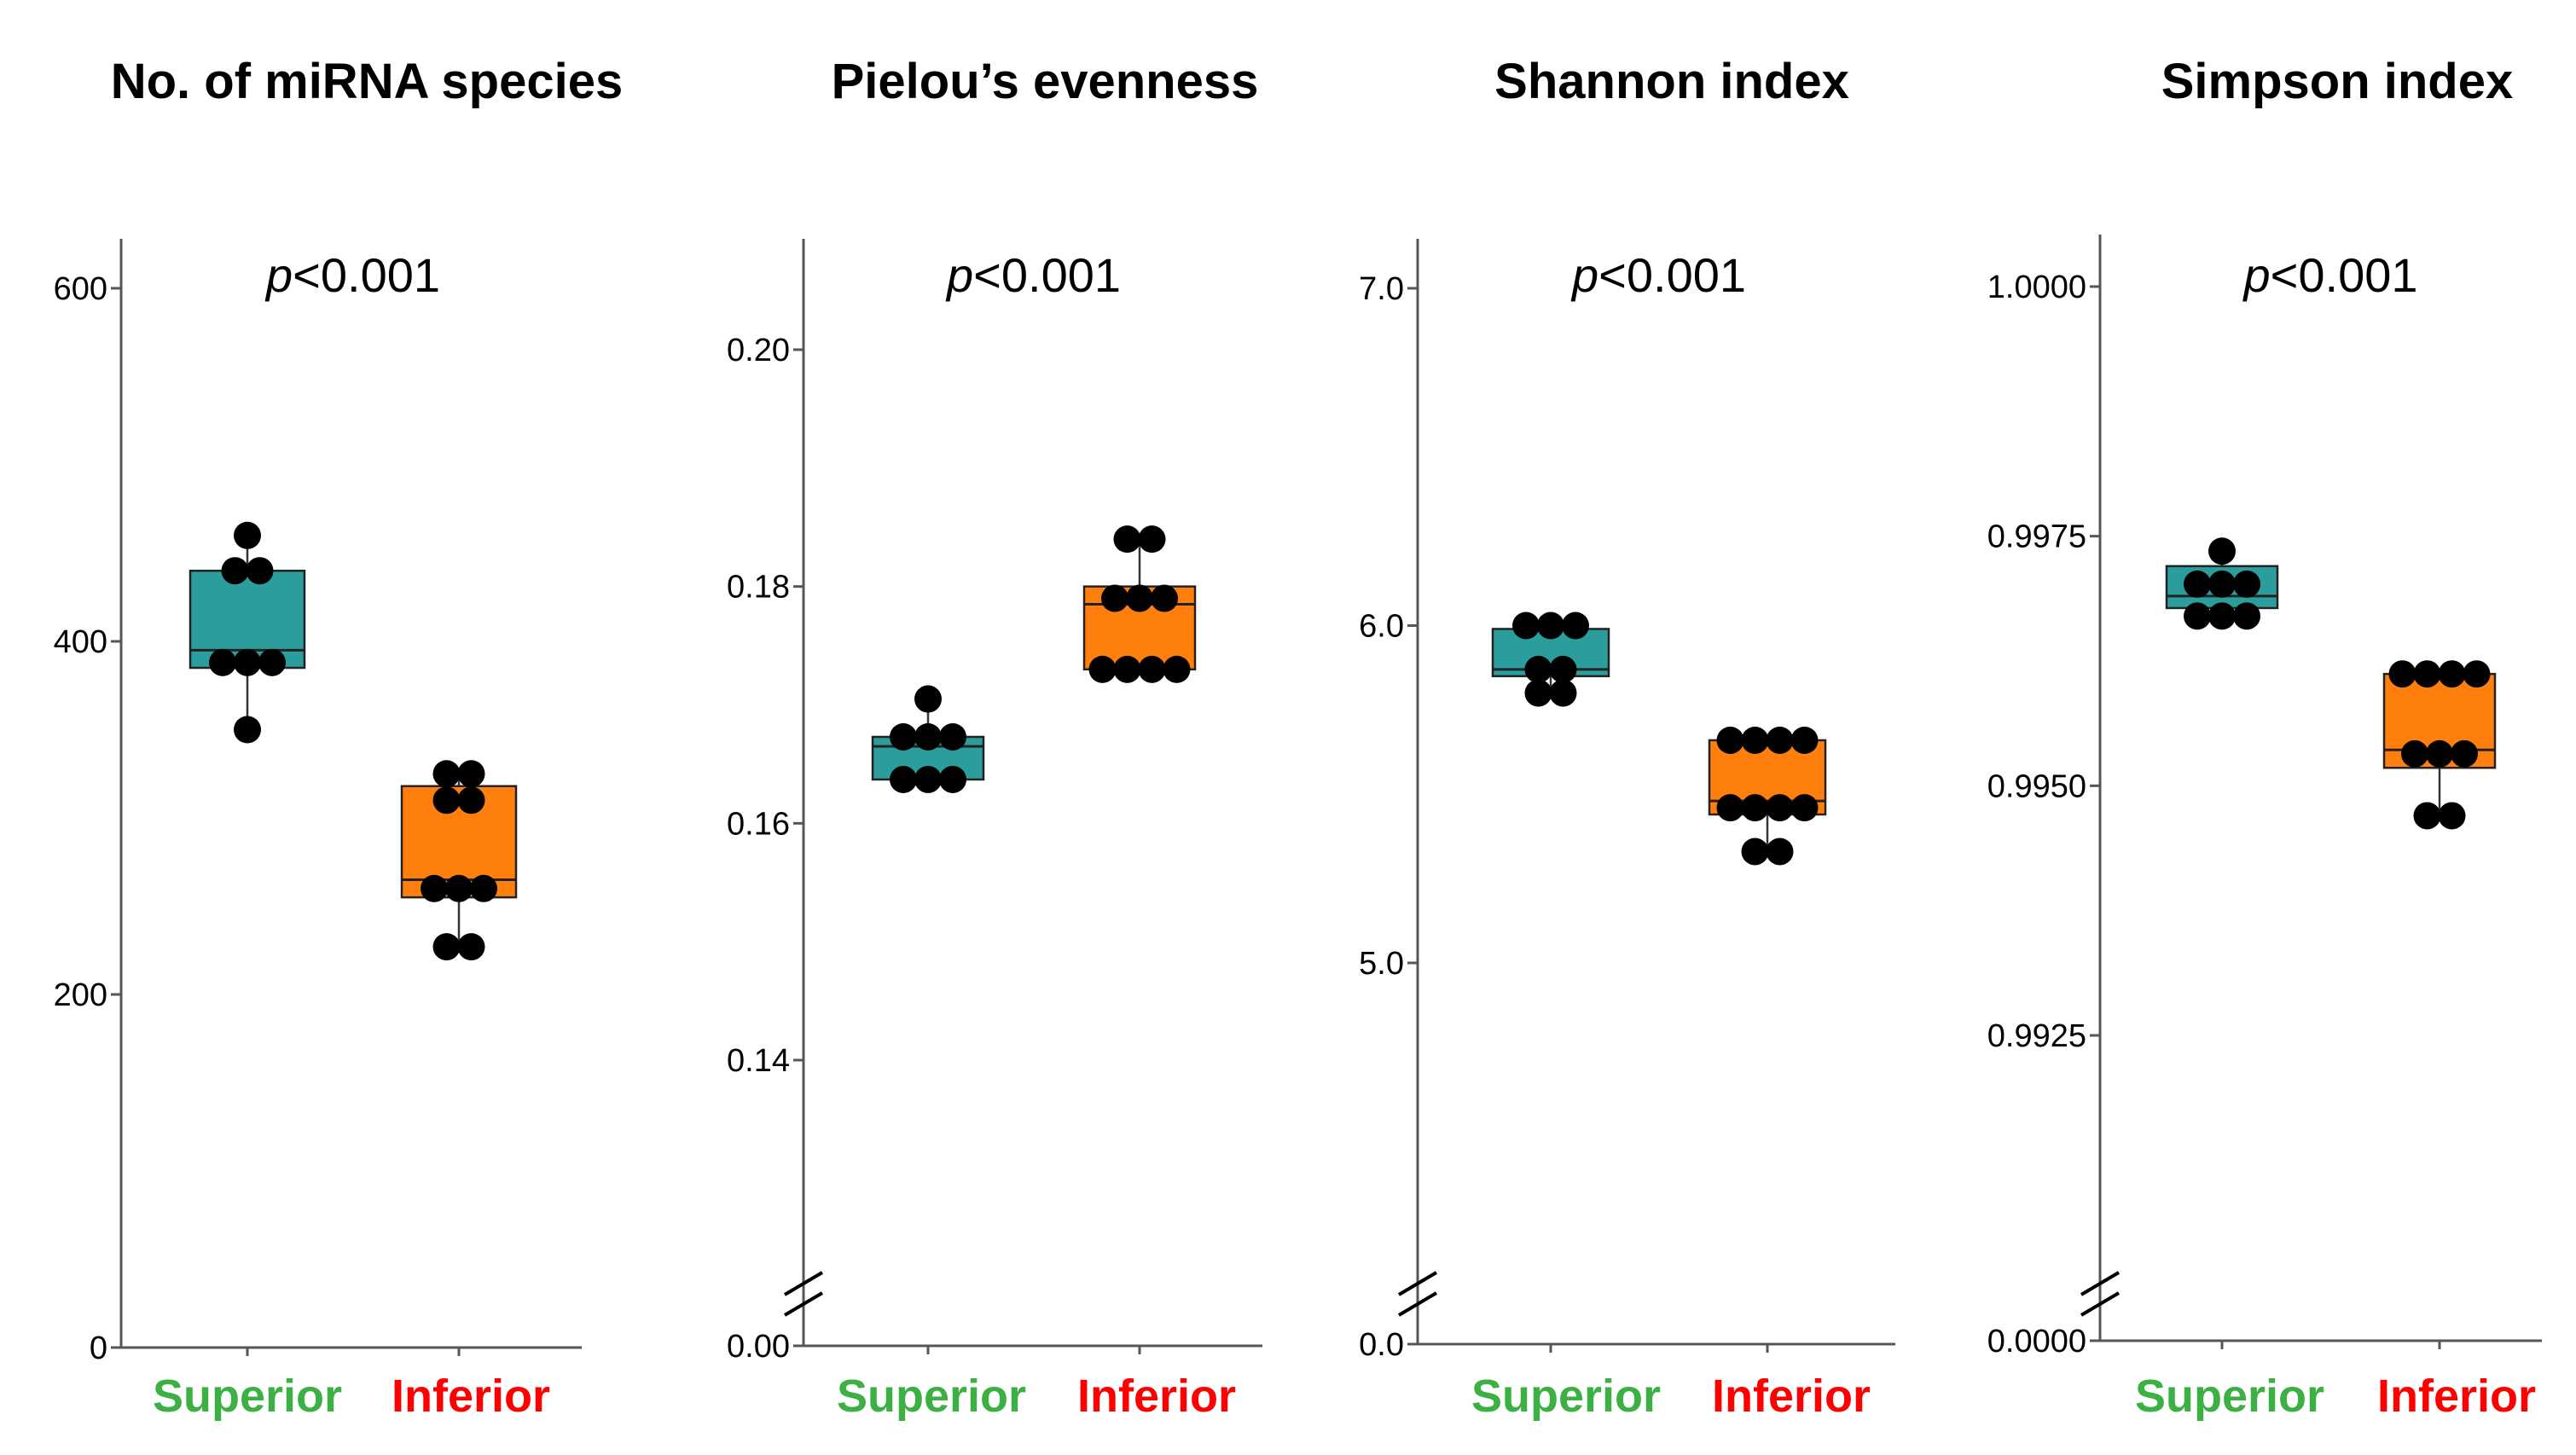  Describe the element at coordinates (1381, 627) in the screenshot. I see `y-tick-label: 6.0` at that location.